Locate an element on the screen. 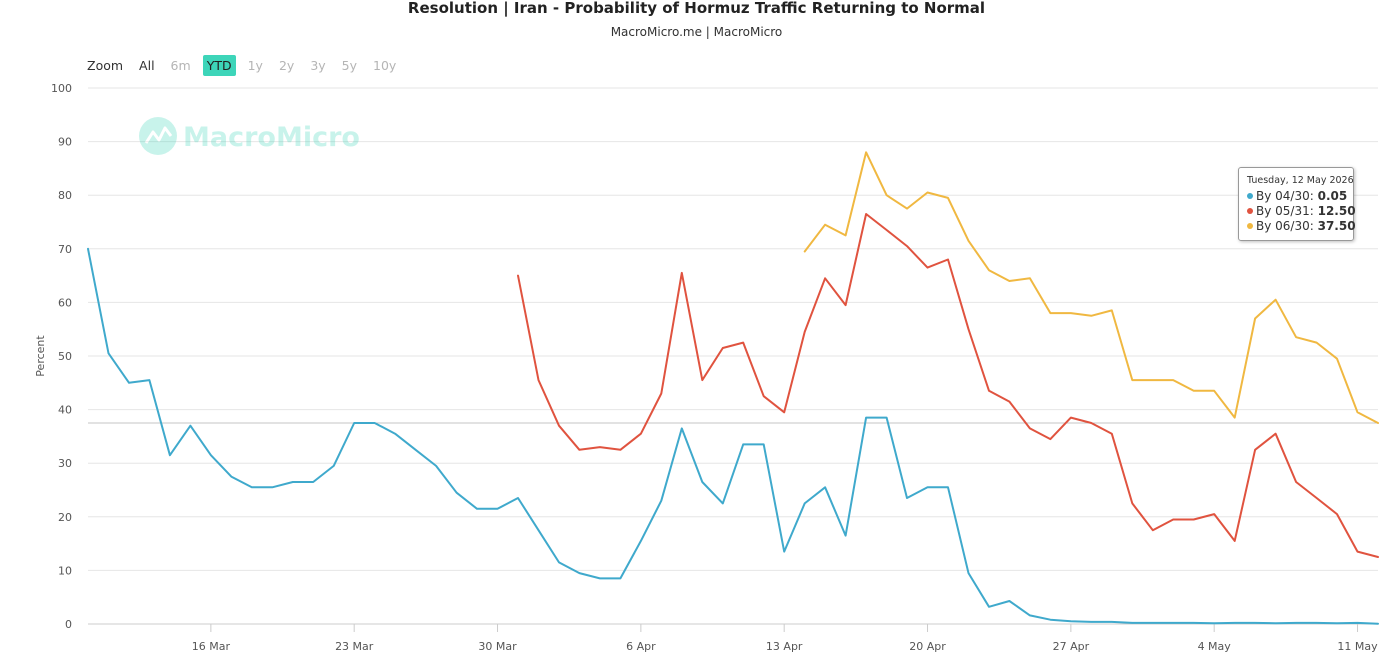  tooltip-value: 12.50 is located at coordinates (1336, 211).